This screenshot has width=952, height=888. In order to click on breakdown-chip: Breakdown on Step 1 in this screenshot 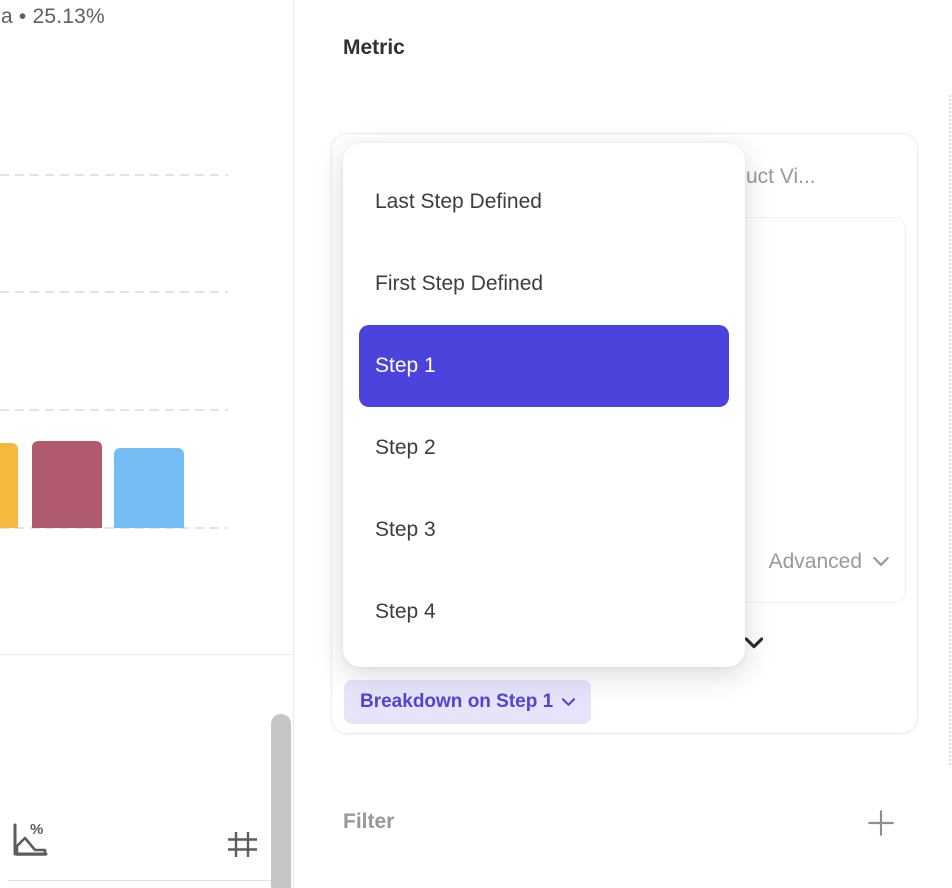, I will do `click(468, 702)`.